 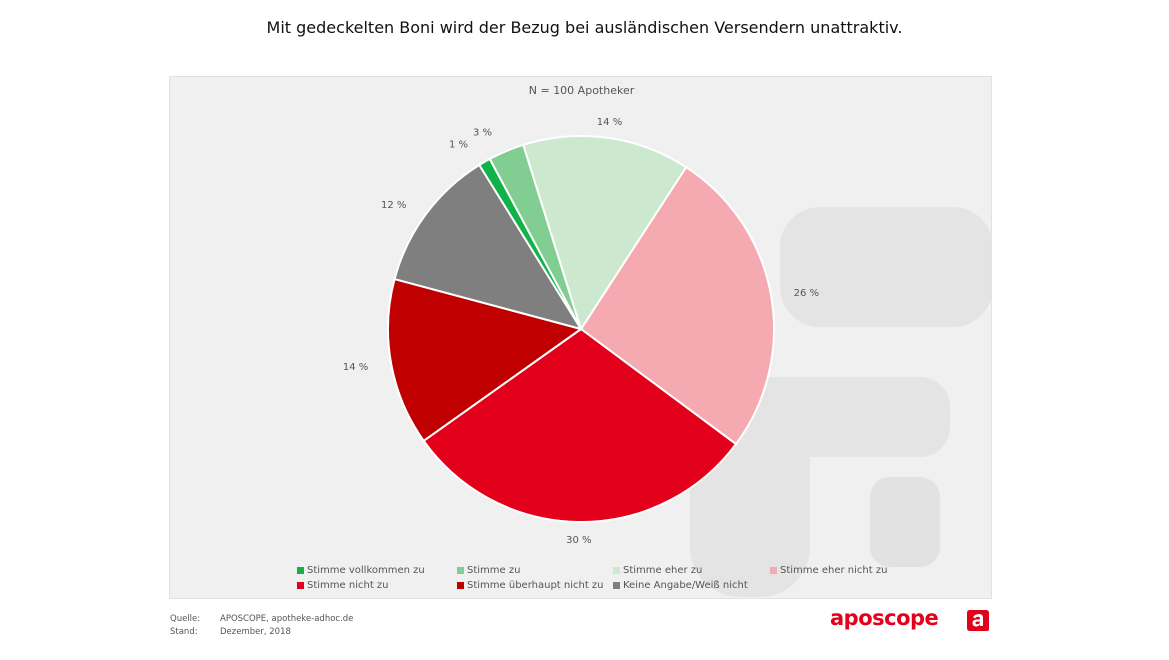 I want to click on data-label-0: 26 %, so click(x=806, y=293).